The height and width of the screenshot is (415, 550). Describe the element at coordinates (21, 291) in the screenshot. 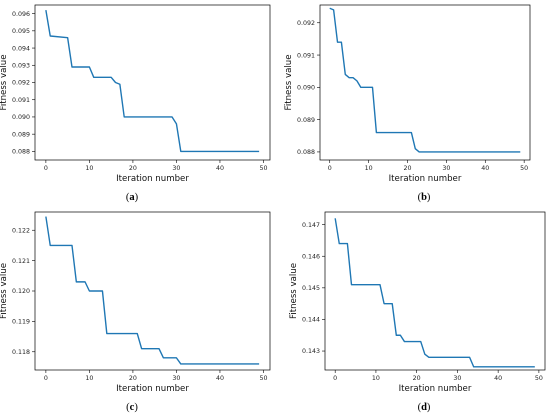

I see `y-tick-label: 0.120` at that location.